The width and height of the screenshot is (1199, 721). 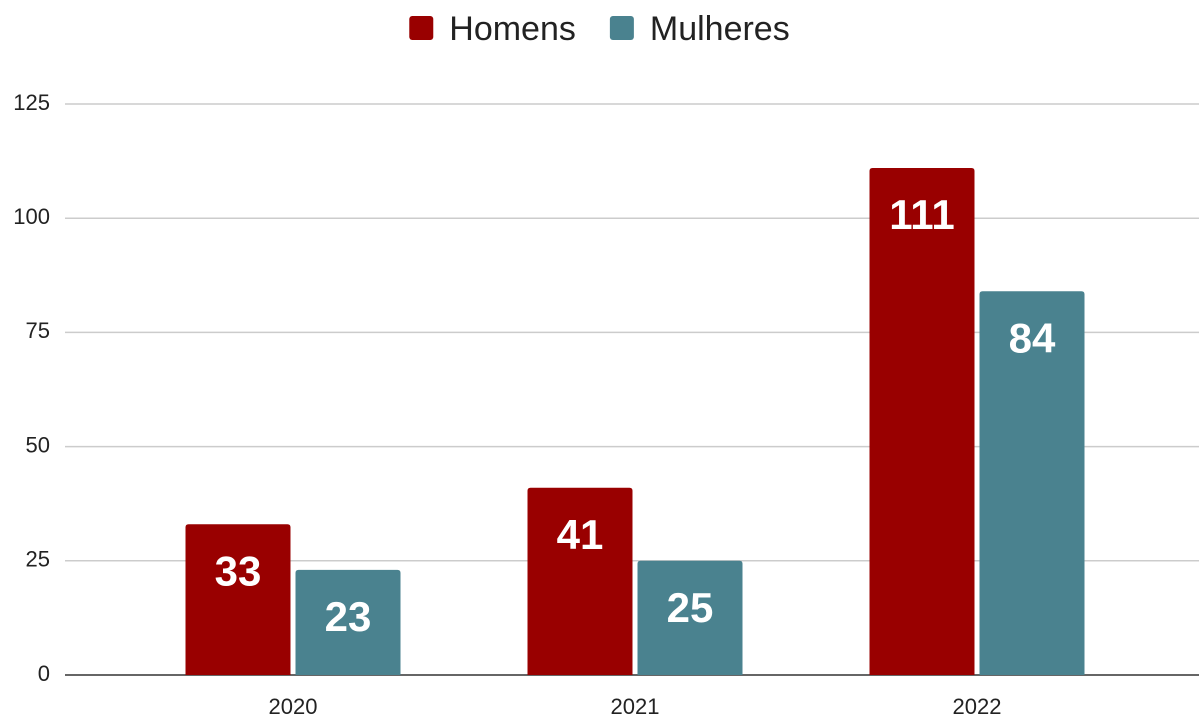 I want to click on data-label: 111, so click(x=921, y=214).